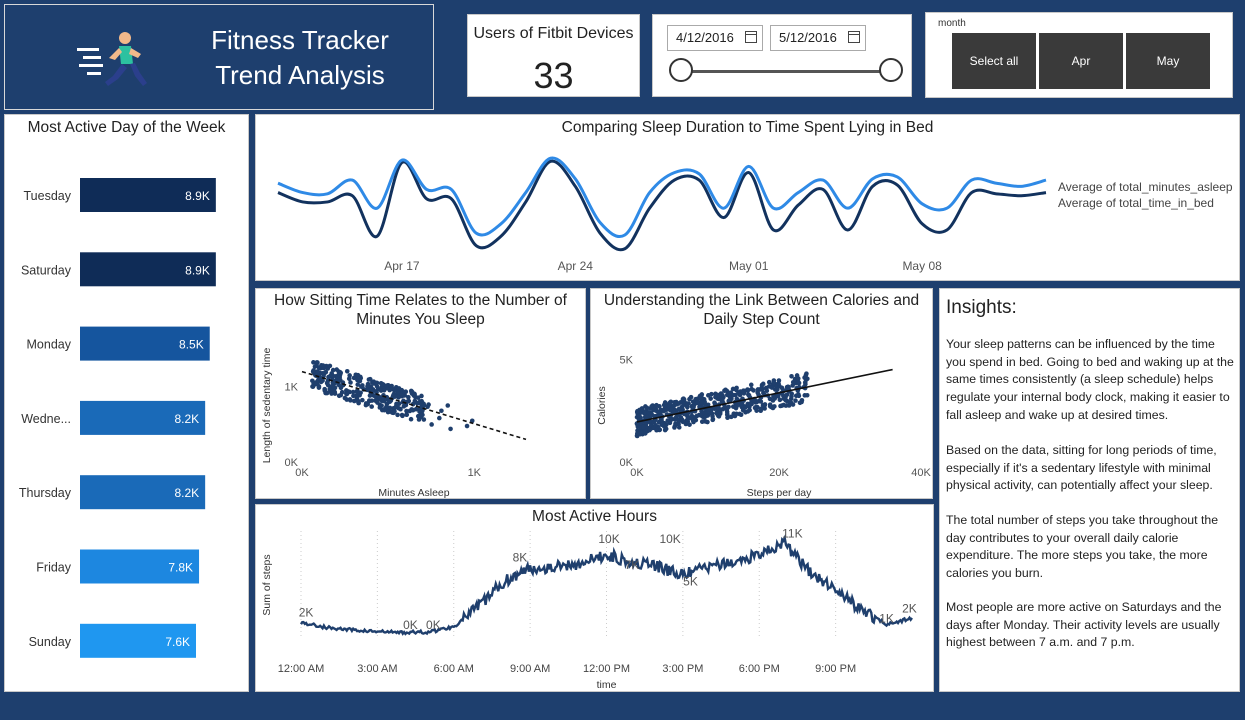 This screenshot has width=1245, height=720. I want to click on bar-category-label: Friday, so click(53, 568).